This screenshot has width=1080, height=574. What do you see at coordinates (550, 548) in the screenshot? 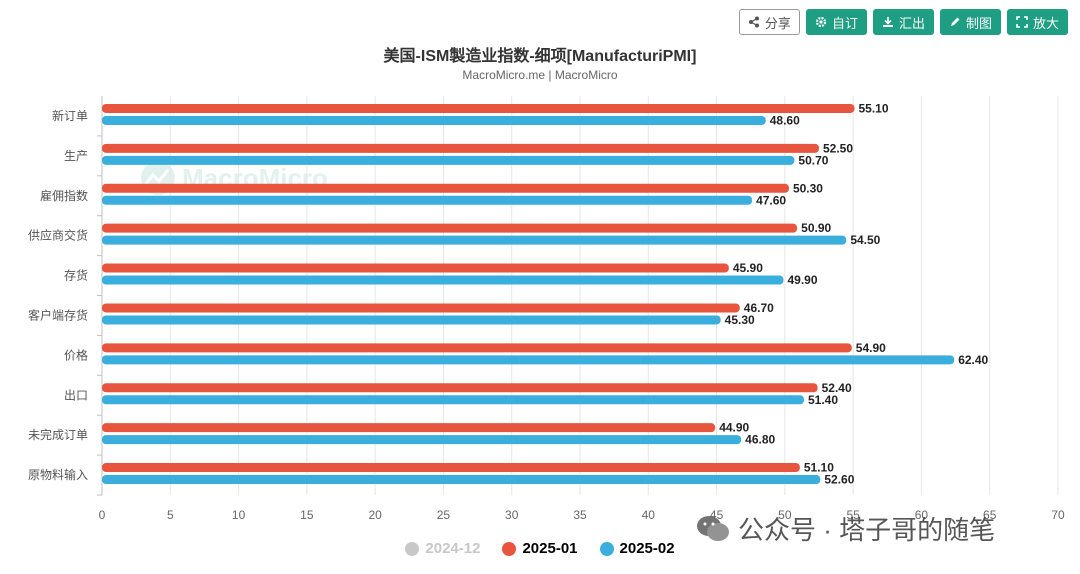
I see `legend-label-2025-01: 2025-01` at bounding box center [550, 548].